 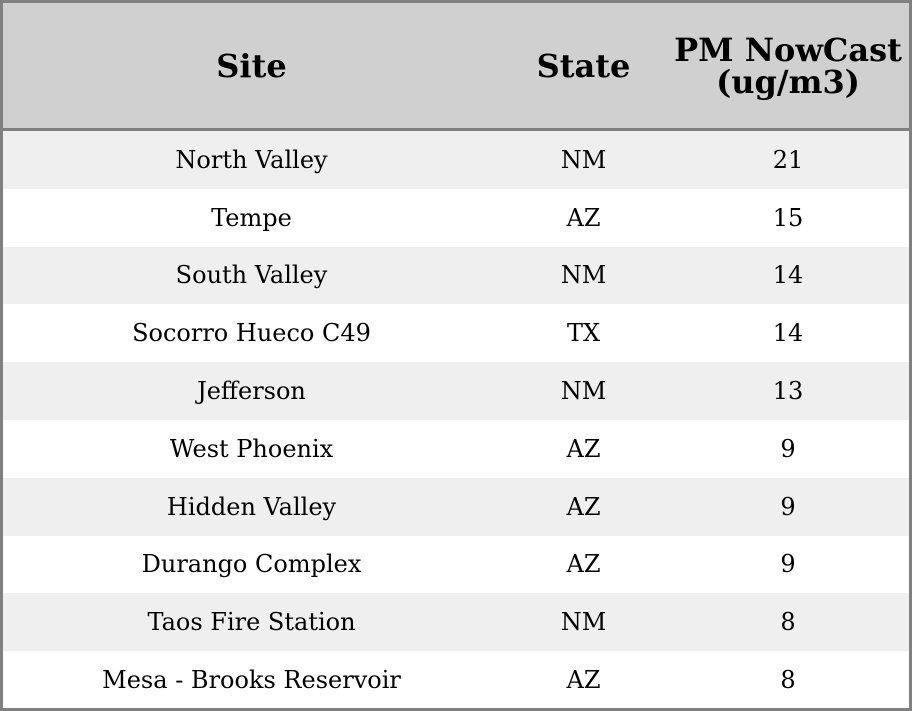 What do you see at coordinates (251, 275) in the screenshot?
I see `cell-site: South Valley` at bounding box center [251, 275].